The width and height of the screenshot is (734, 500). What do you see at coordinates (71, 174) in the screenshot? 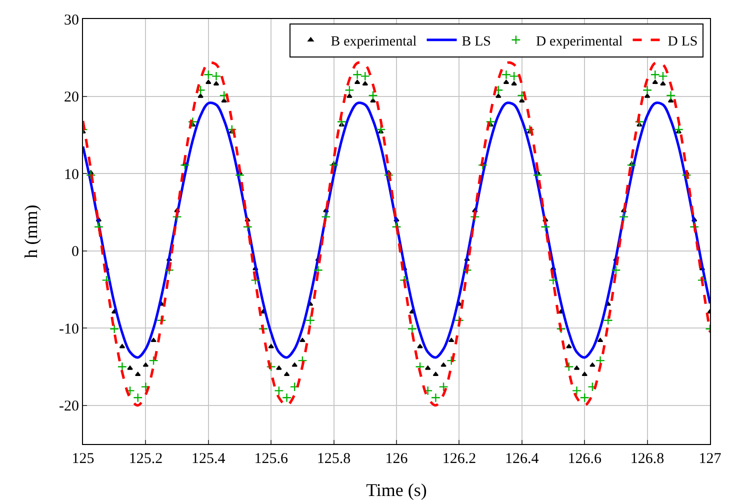
I see `y-tick-label: 10` at bounding box center [71, 174].